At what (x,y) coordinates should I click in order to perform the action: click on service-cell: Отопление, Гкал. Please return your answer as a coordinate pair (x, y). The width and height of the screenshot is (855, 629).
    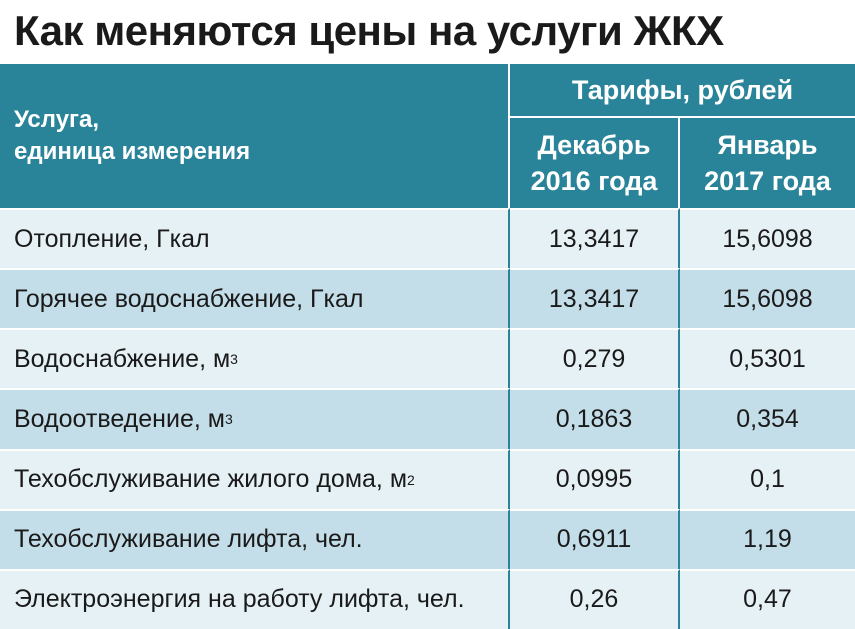
    Looking at the image, I should click on (255, 238).